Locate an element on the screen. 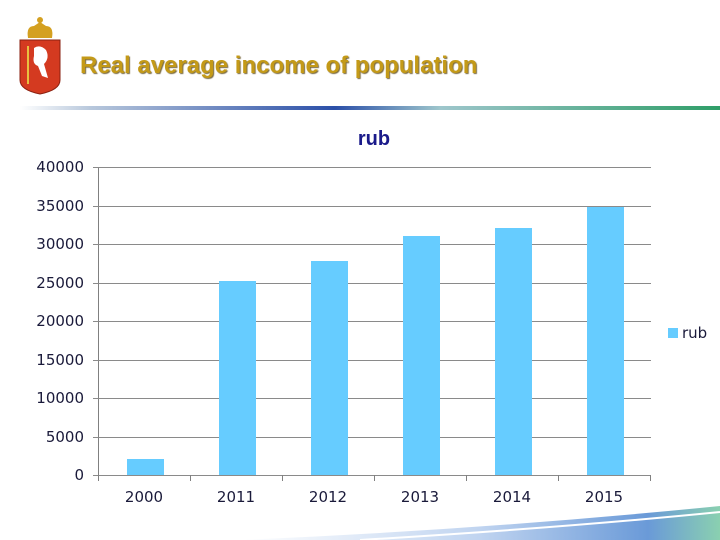 This screenshot has width=720, height=540. y-axis-label: 40000 is located at coordinates (60, 167).